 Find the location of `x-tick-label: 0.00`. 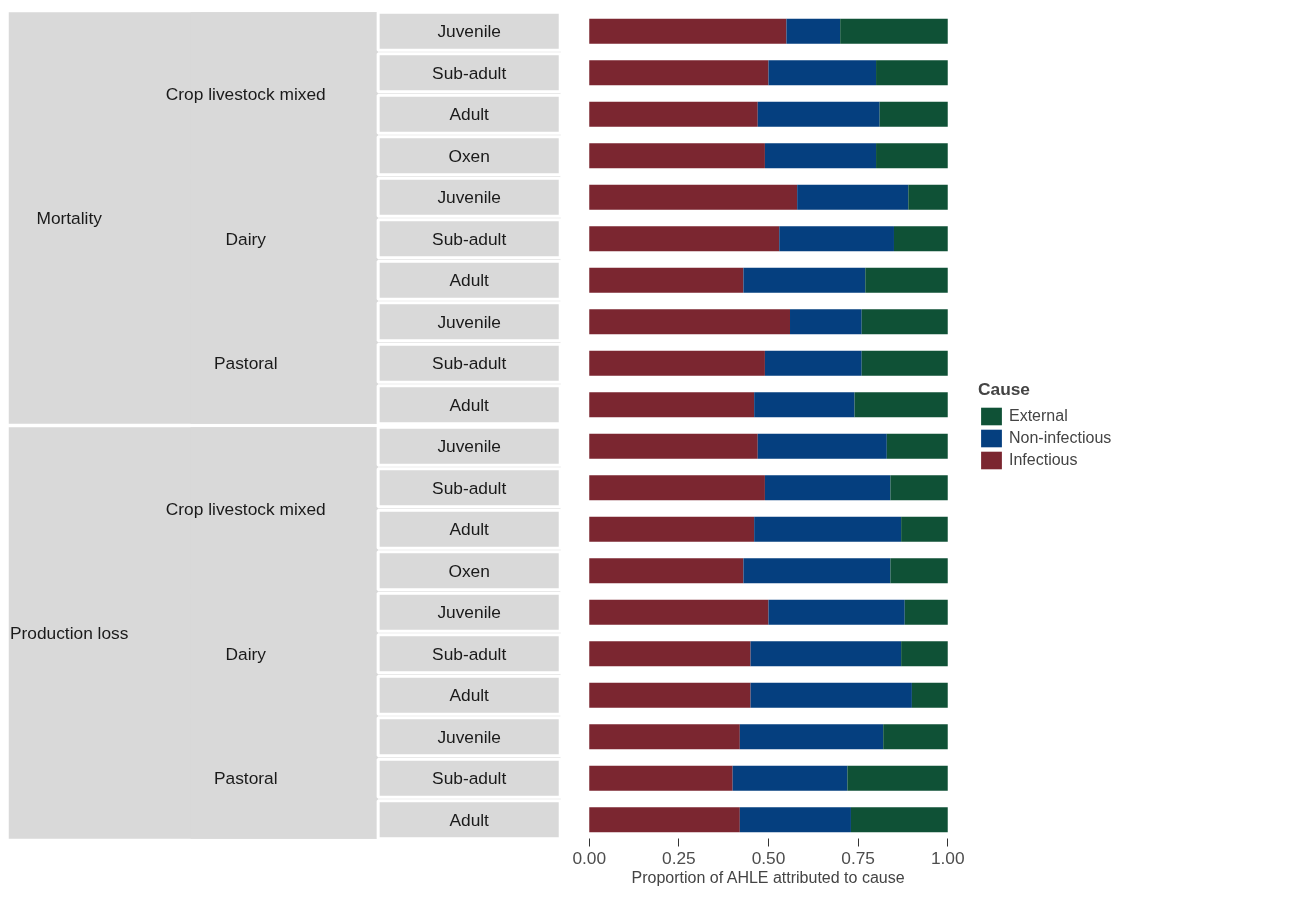

x-tick-label: 0.00 is located at coordinates (589, 857).